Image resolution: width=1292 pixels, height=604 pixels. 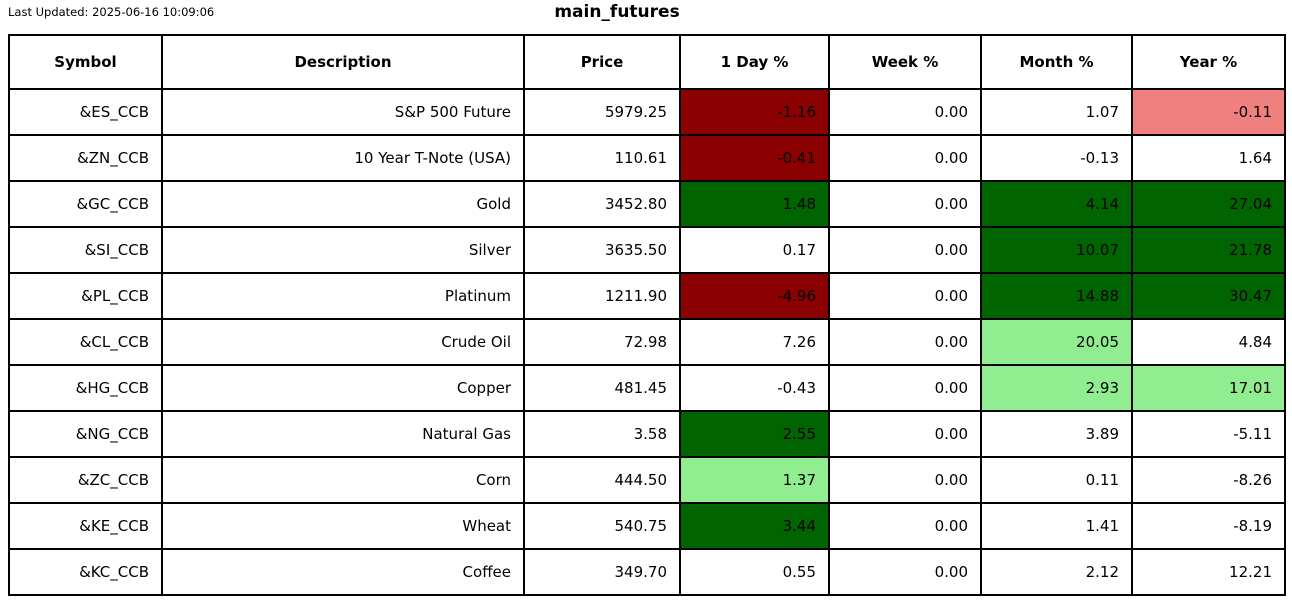 What do you see at coordinates (1208, 342) in the screenshot?
I see `year-cell: 4.84` at bounding box center [1208, 342].